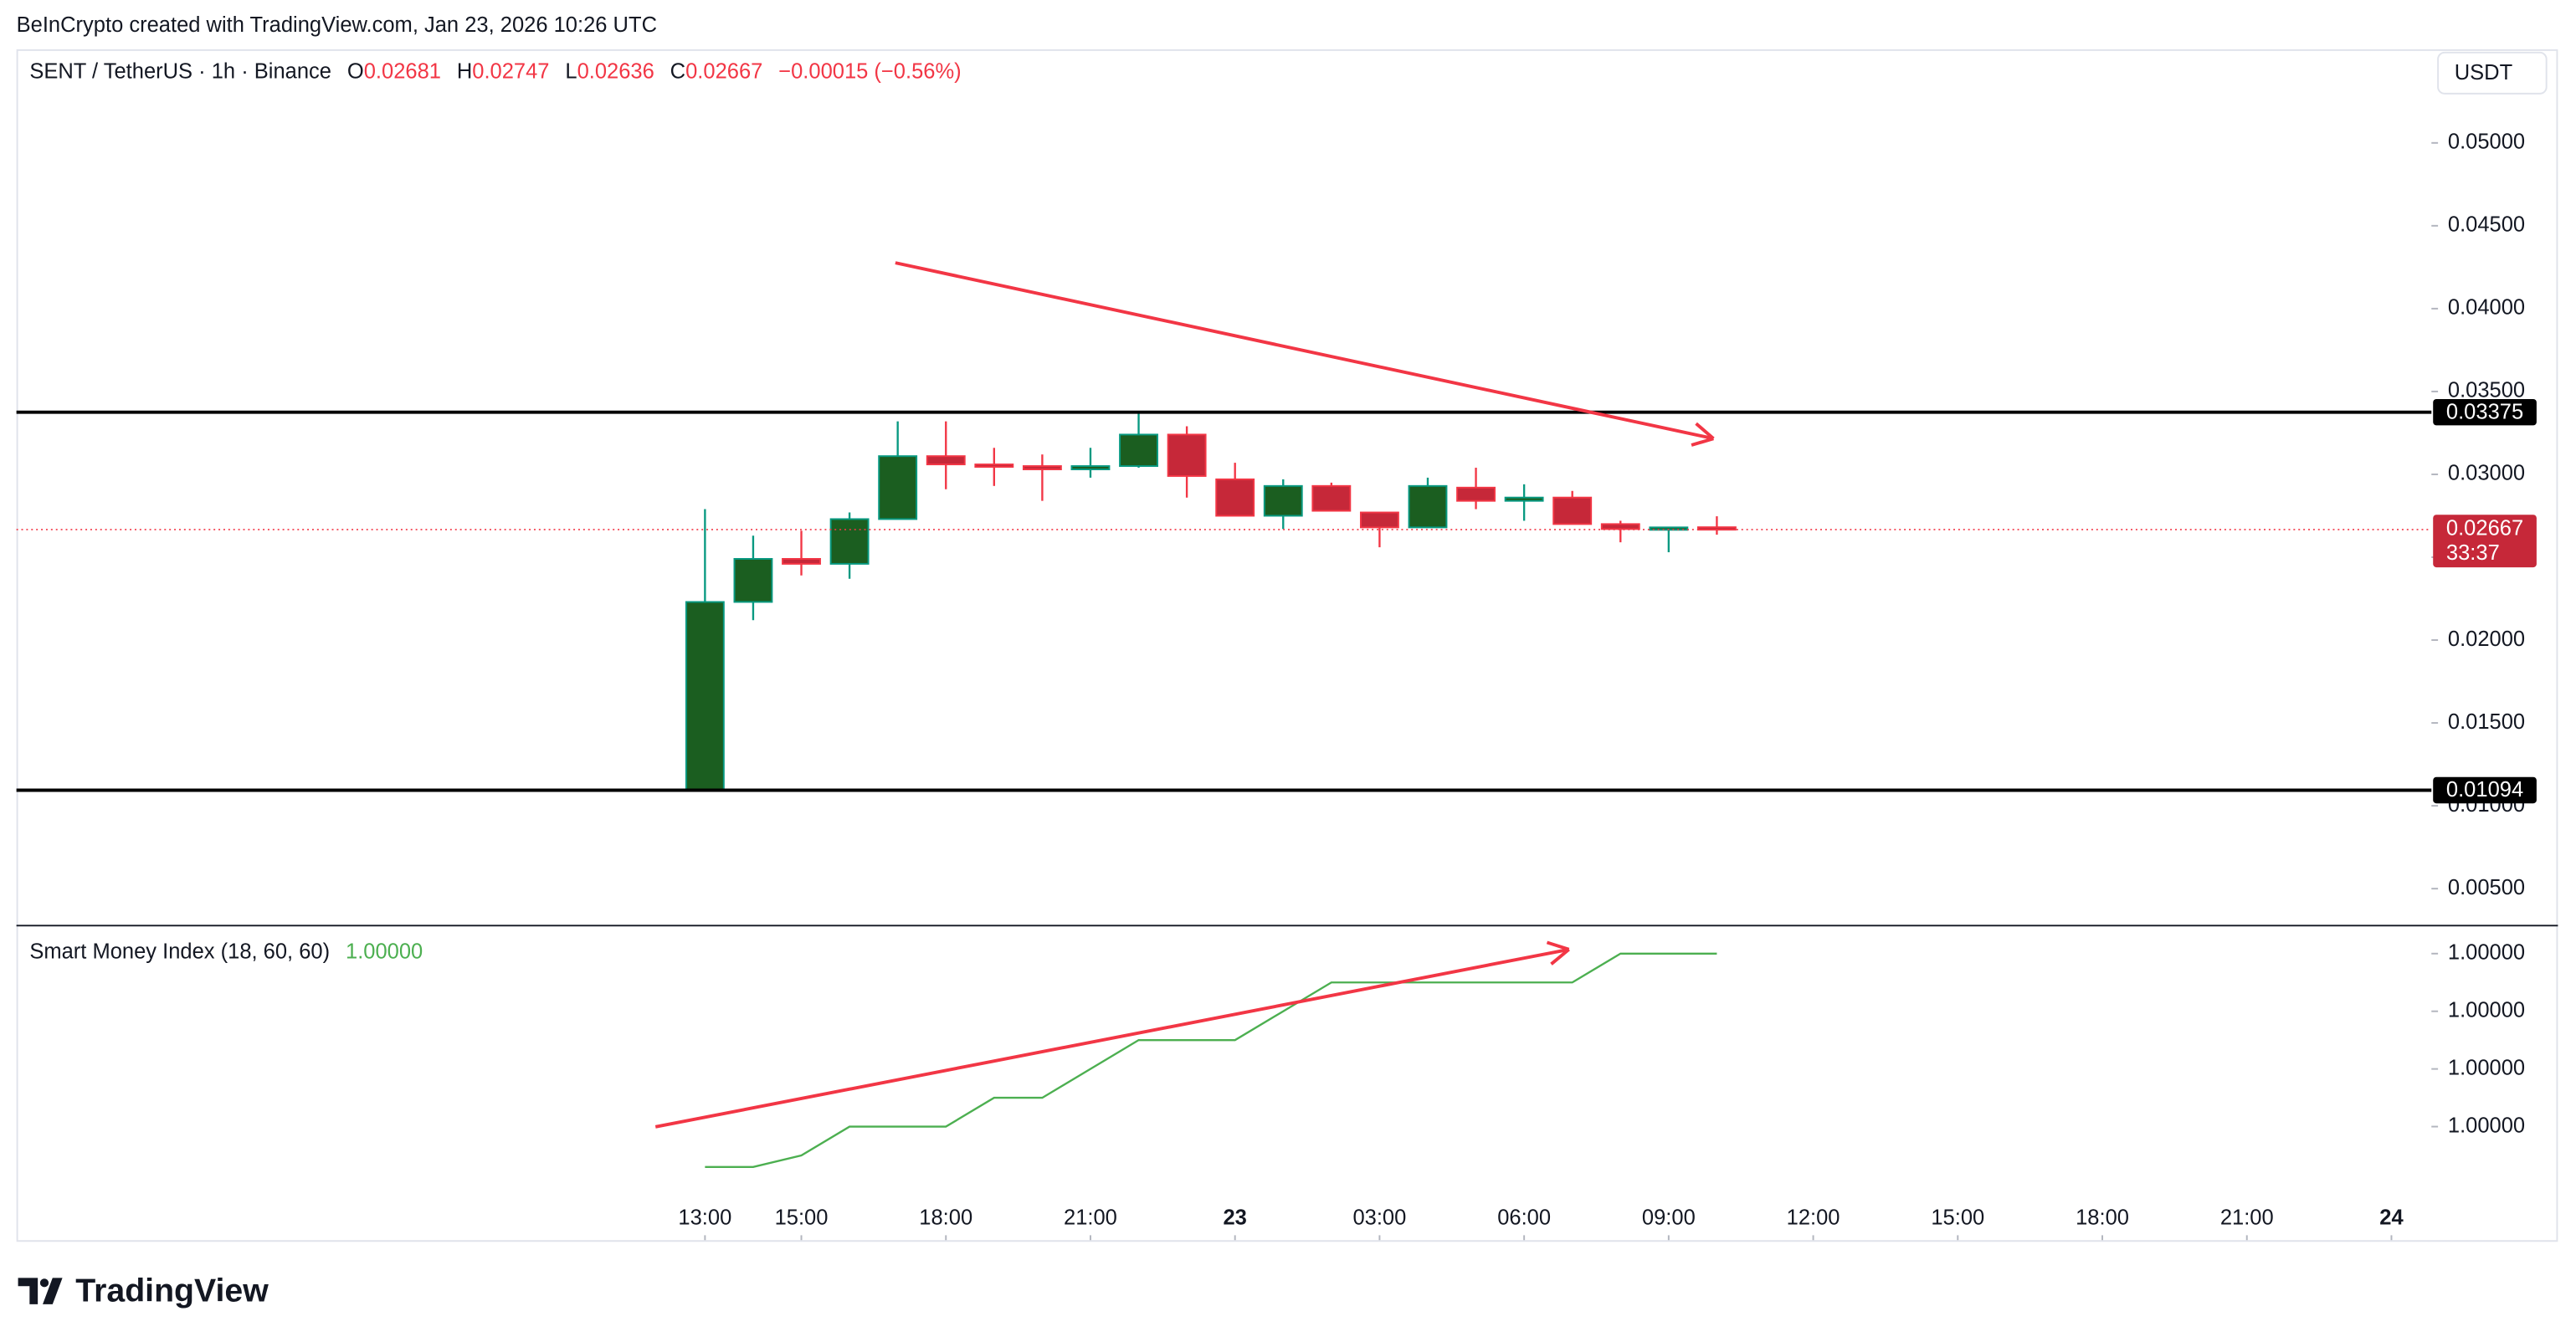 This screenshot has width=2576, height=1342. What do you see at coordinates (179, 951) in the screenshot?
I see `indicator-name: Smart Money Index (18, 60, 60)` at bounding box center [179, 951].